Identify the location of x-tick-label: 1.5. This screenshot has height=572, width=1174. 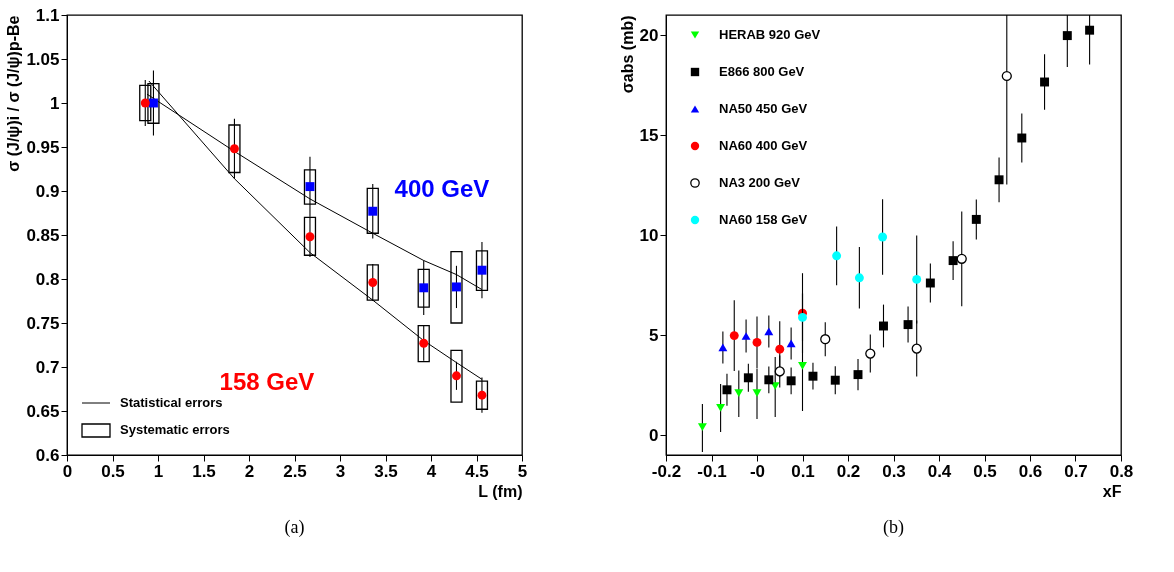
(204, 471).